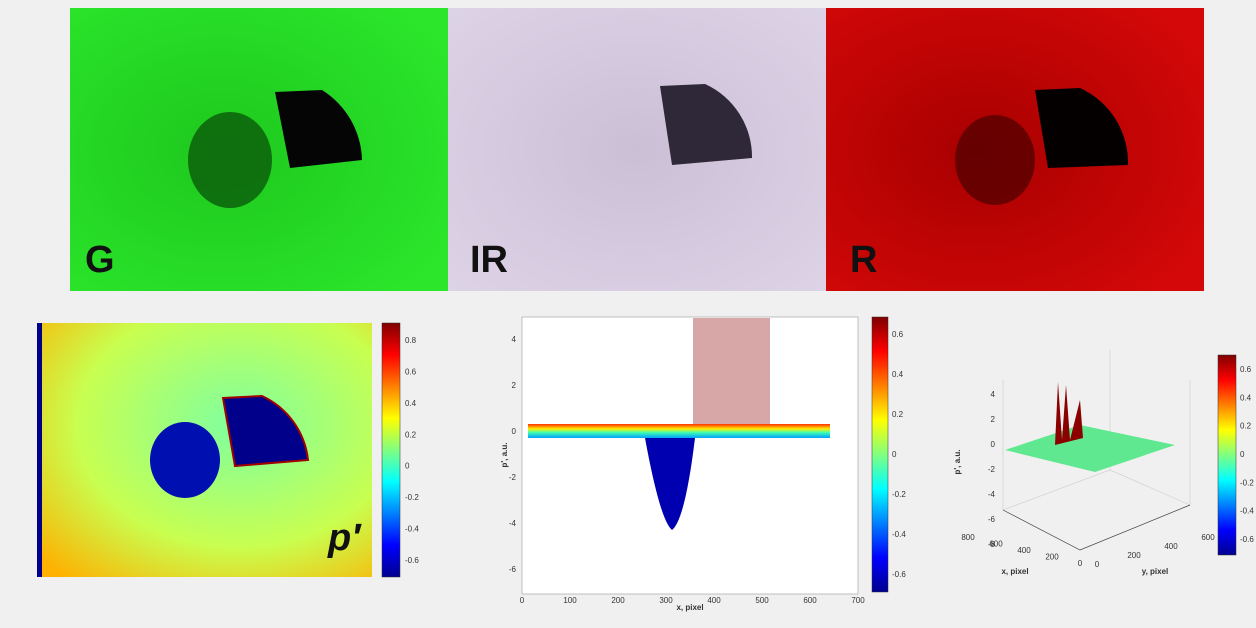  Describe the element at coordinates (489, 260) in the screenshot. I see `photo-label: IR` at that location.